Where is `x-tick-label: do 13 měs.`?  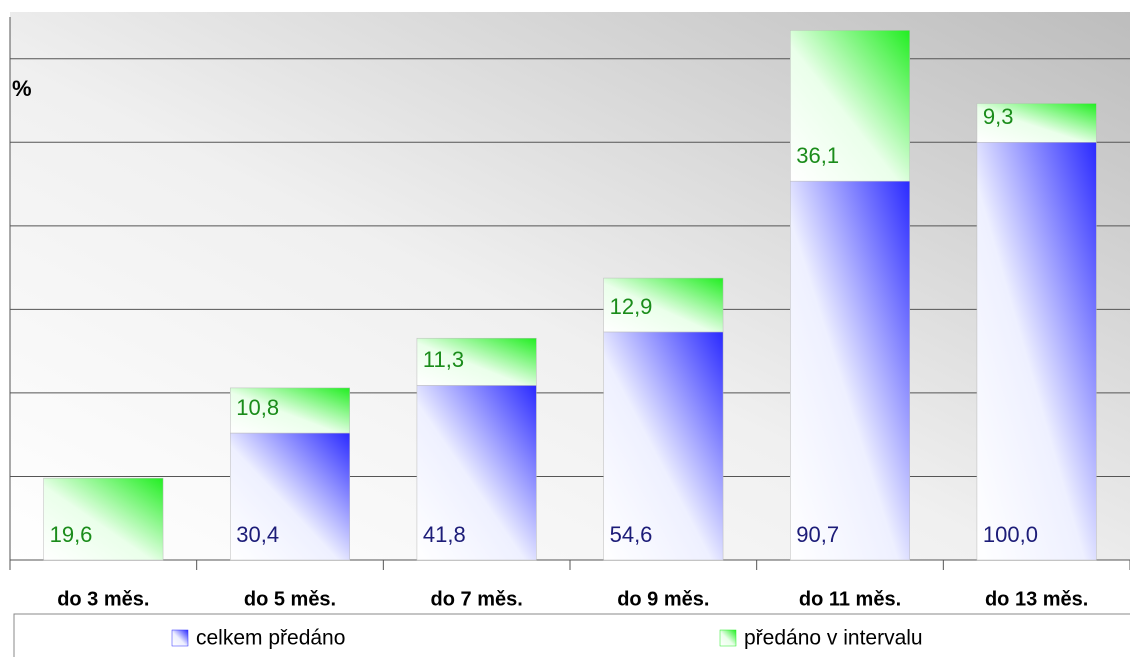
x-tick-label: do 13 měs. is located at coordinates (1036, 599).